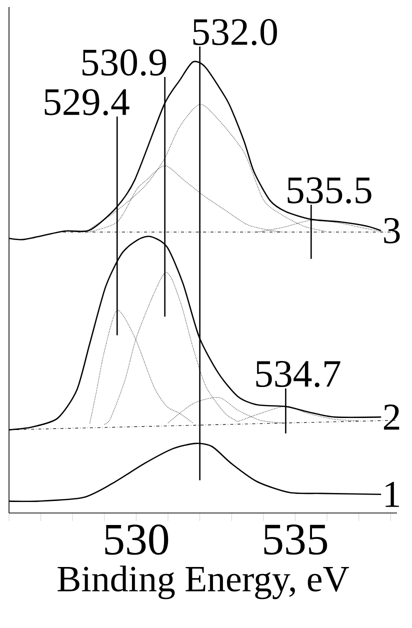 Image resolution: width=412 pixels, height=628 pixels. Describe the element at coordinates (330, 190) in the screenshot. I see `annotation: 535.5` at that location.